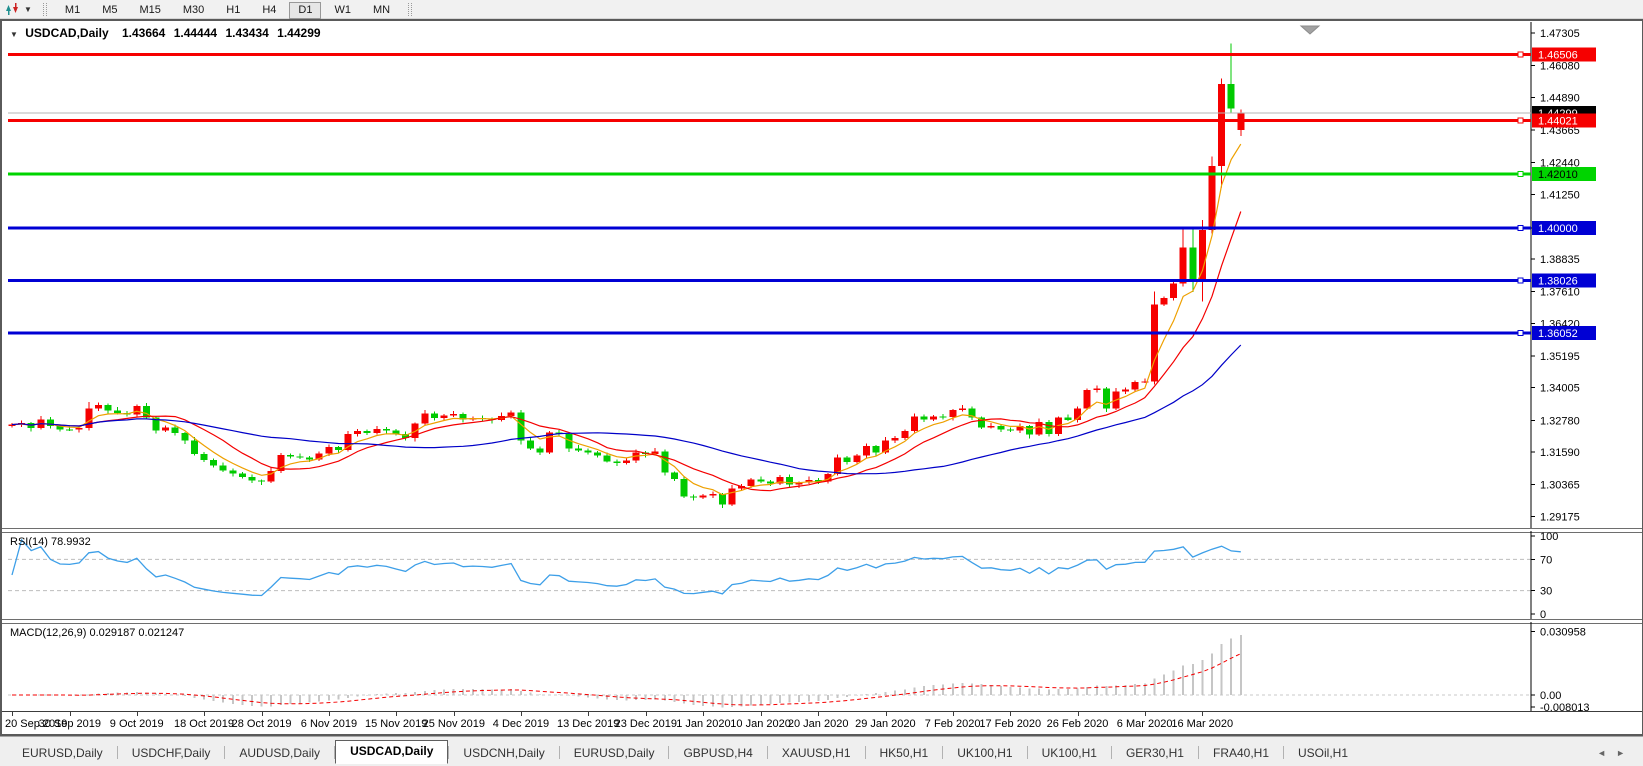  What do you see at coordinates (233, 10) in the screenshot?
I see `timeframe-h1: H1` at bounding box center [233, 10].